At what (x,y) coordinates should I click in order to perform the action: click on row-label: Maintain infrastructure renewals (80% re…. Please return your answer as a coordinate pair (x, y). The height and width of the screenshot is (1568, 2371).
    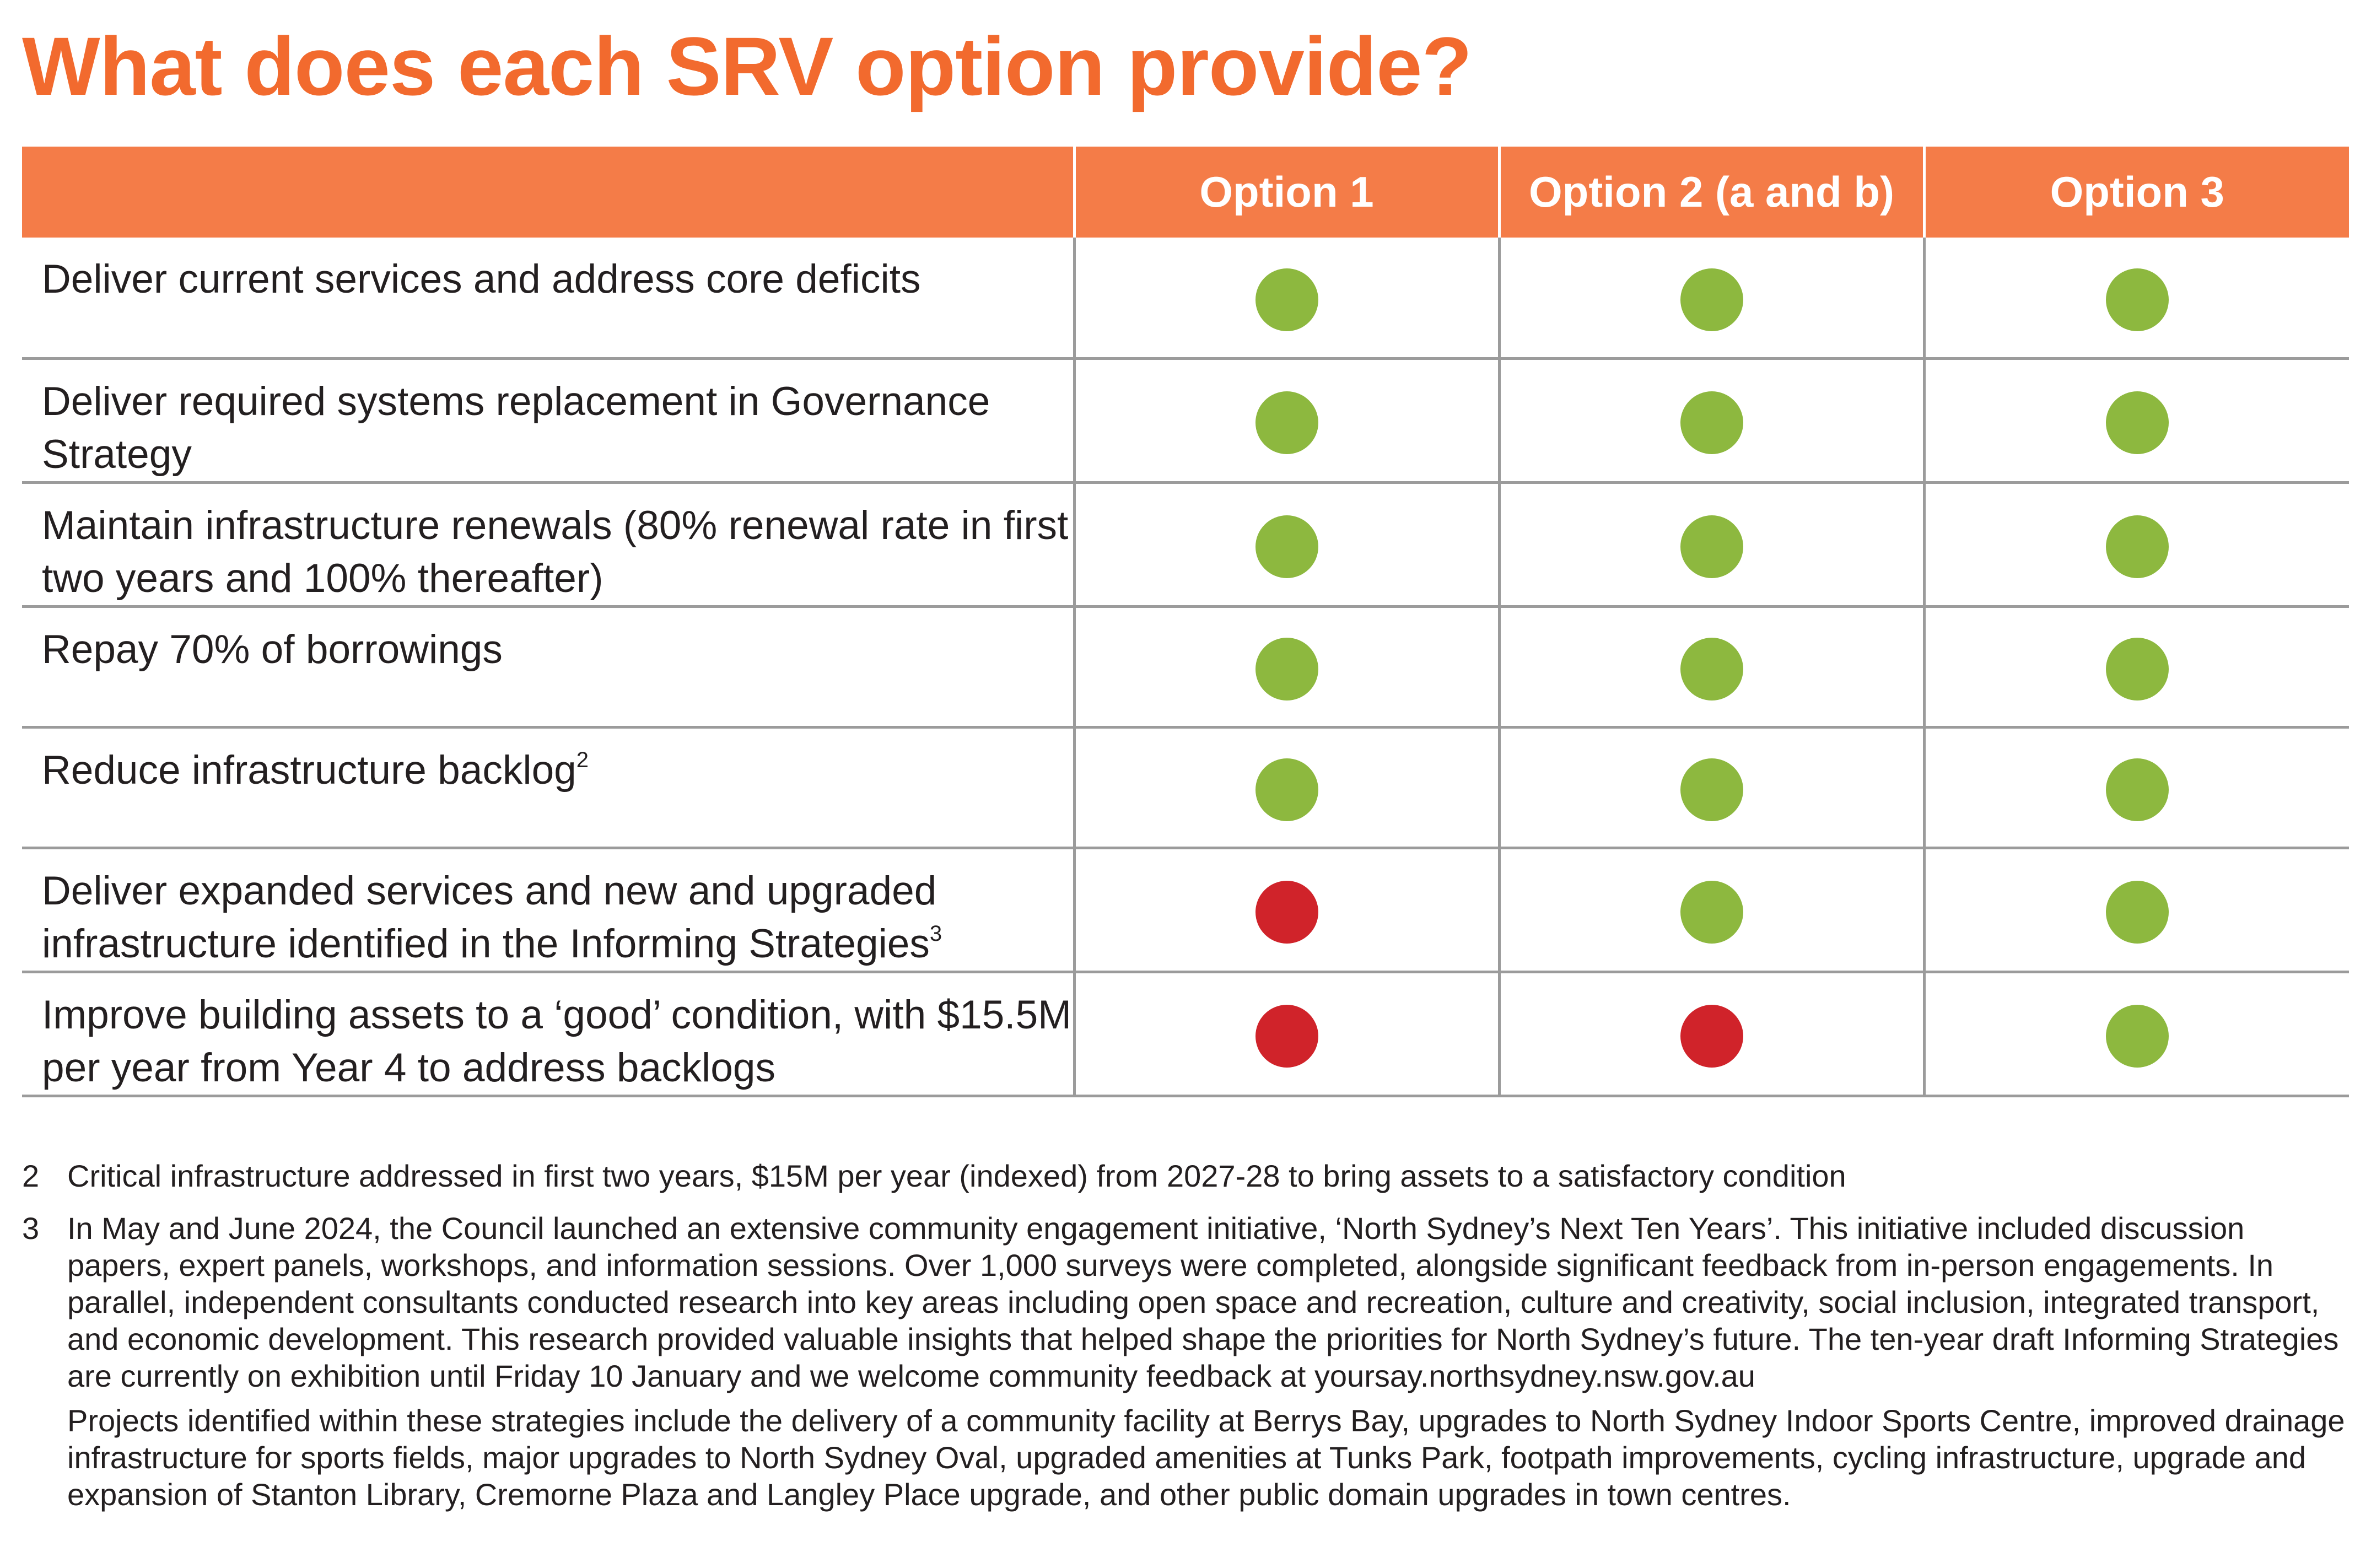
    Looking at the image, I should click on (555, 552).